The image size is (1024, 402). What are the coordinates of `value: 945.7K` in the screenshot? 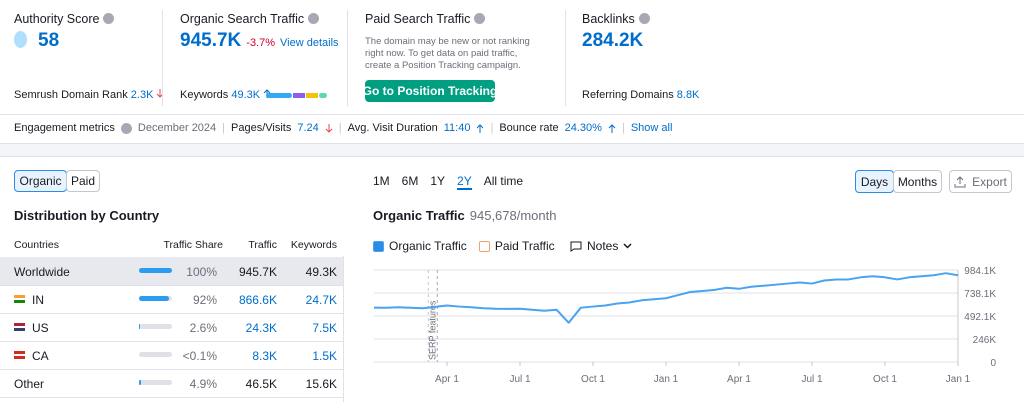 It's located at (211, 40).